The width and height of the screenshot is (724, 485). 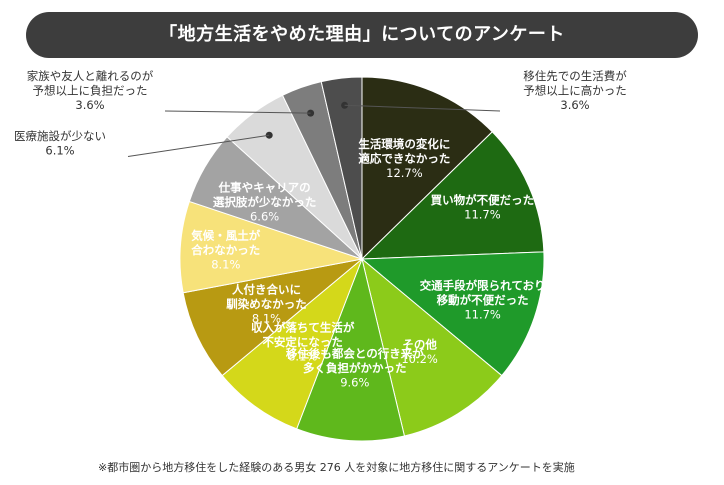 I want to click on slice-label-5: 移住後も都会との行き来が多く負担がかかった 9.6%, so click(x=355, y=368).